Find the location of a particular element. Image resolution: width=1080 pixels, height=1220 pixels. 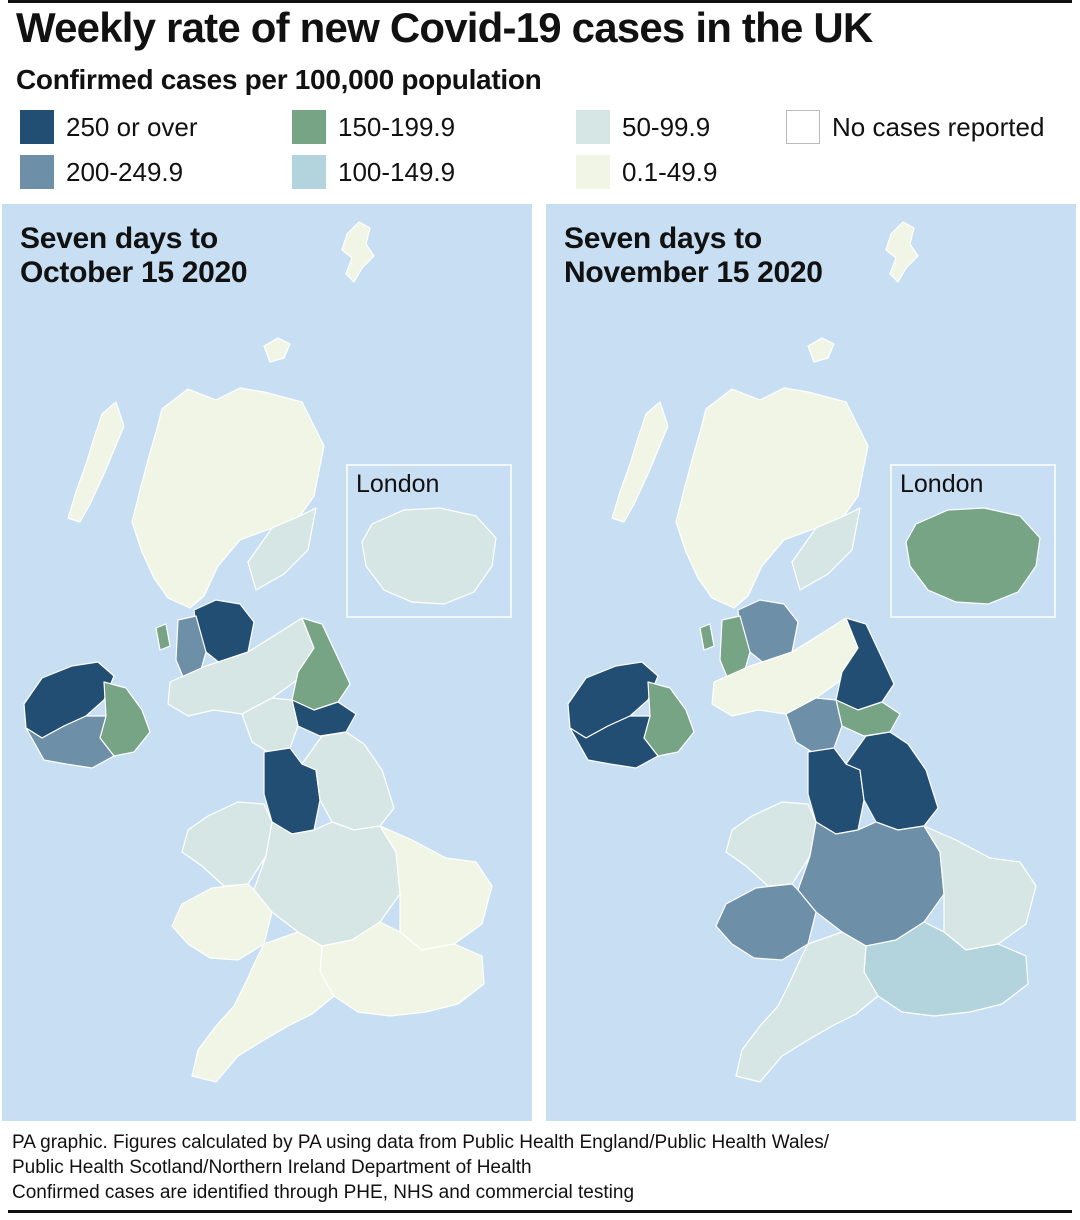

legend-label: 200-249.9 is located at coordinates (125, 171).